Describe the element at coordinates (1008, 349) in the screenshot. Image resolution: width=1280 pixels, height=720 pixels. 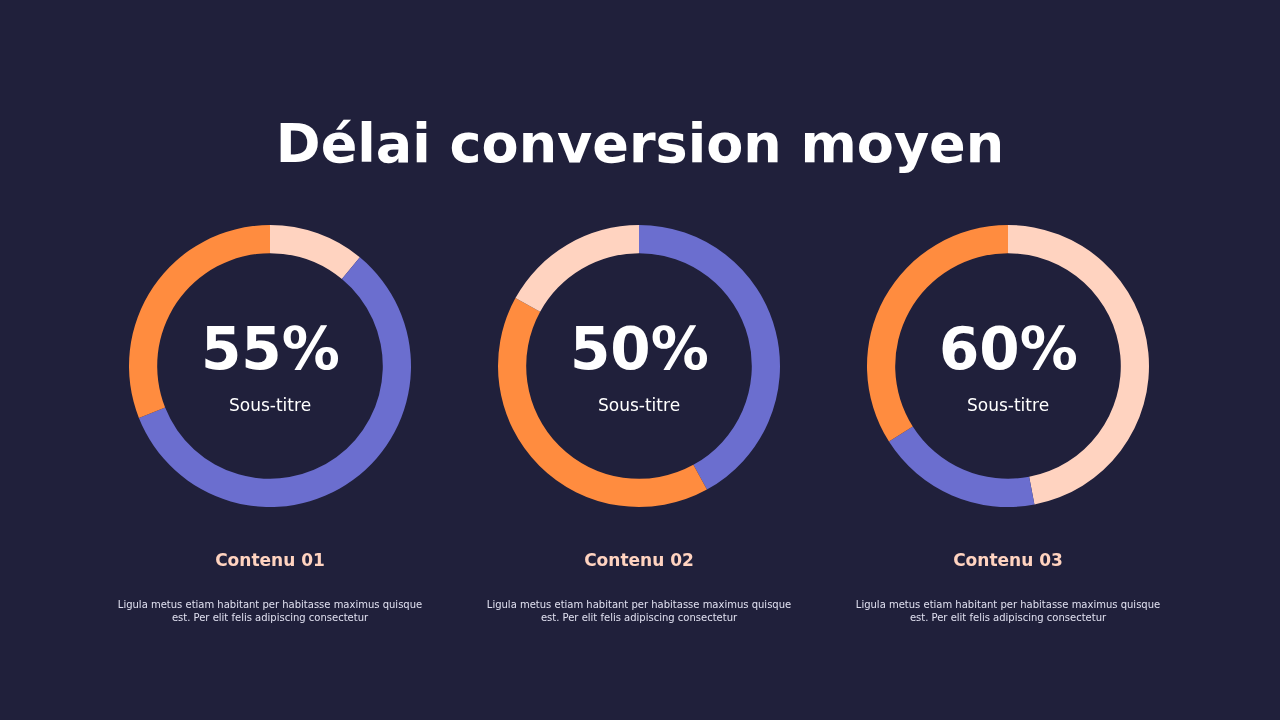
I see `text: 60%` at that location.